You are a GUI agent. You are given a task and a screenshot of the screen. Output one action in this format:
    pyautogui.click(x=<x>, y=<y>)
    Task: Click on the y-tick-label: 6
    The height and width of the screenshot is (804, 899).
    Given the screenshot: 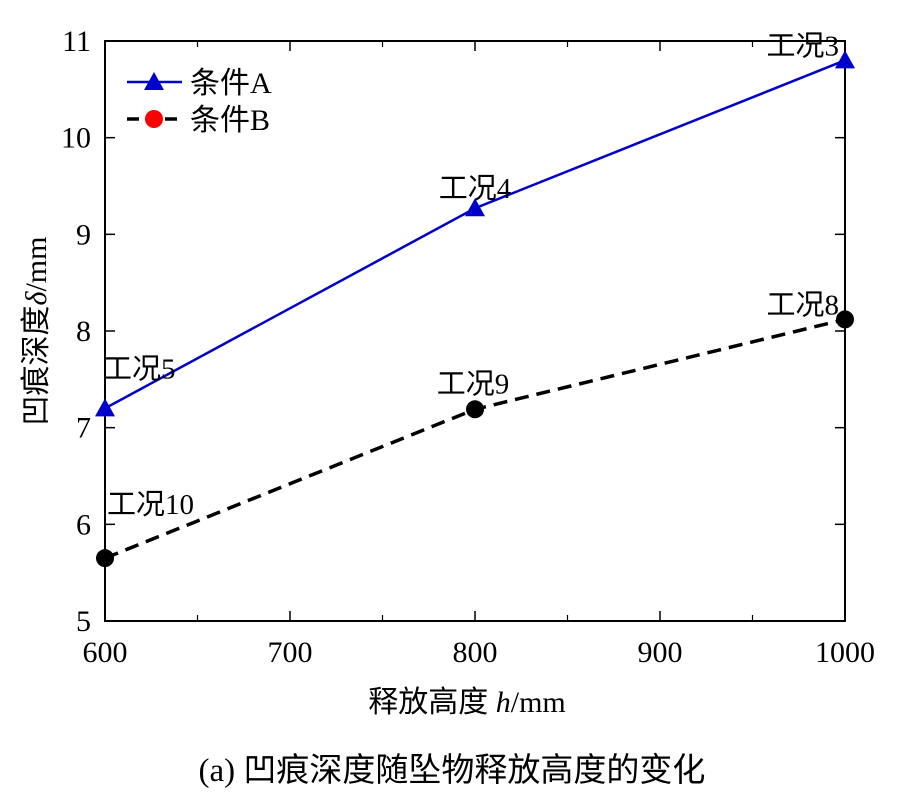 What is the action you would take?
    pyautogui.click(x=83, y=524)
    